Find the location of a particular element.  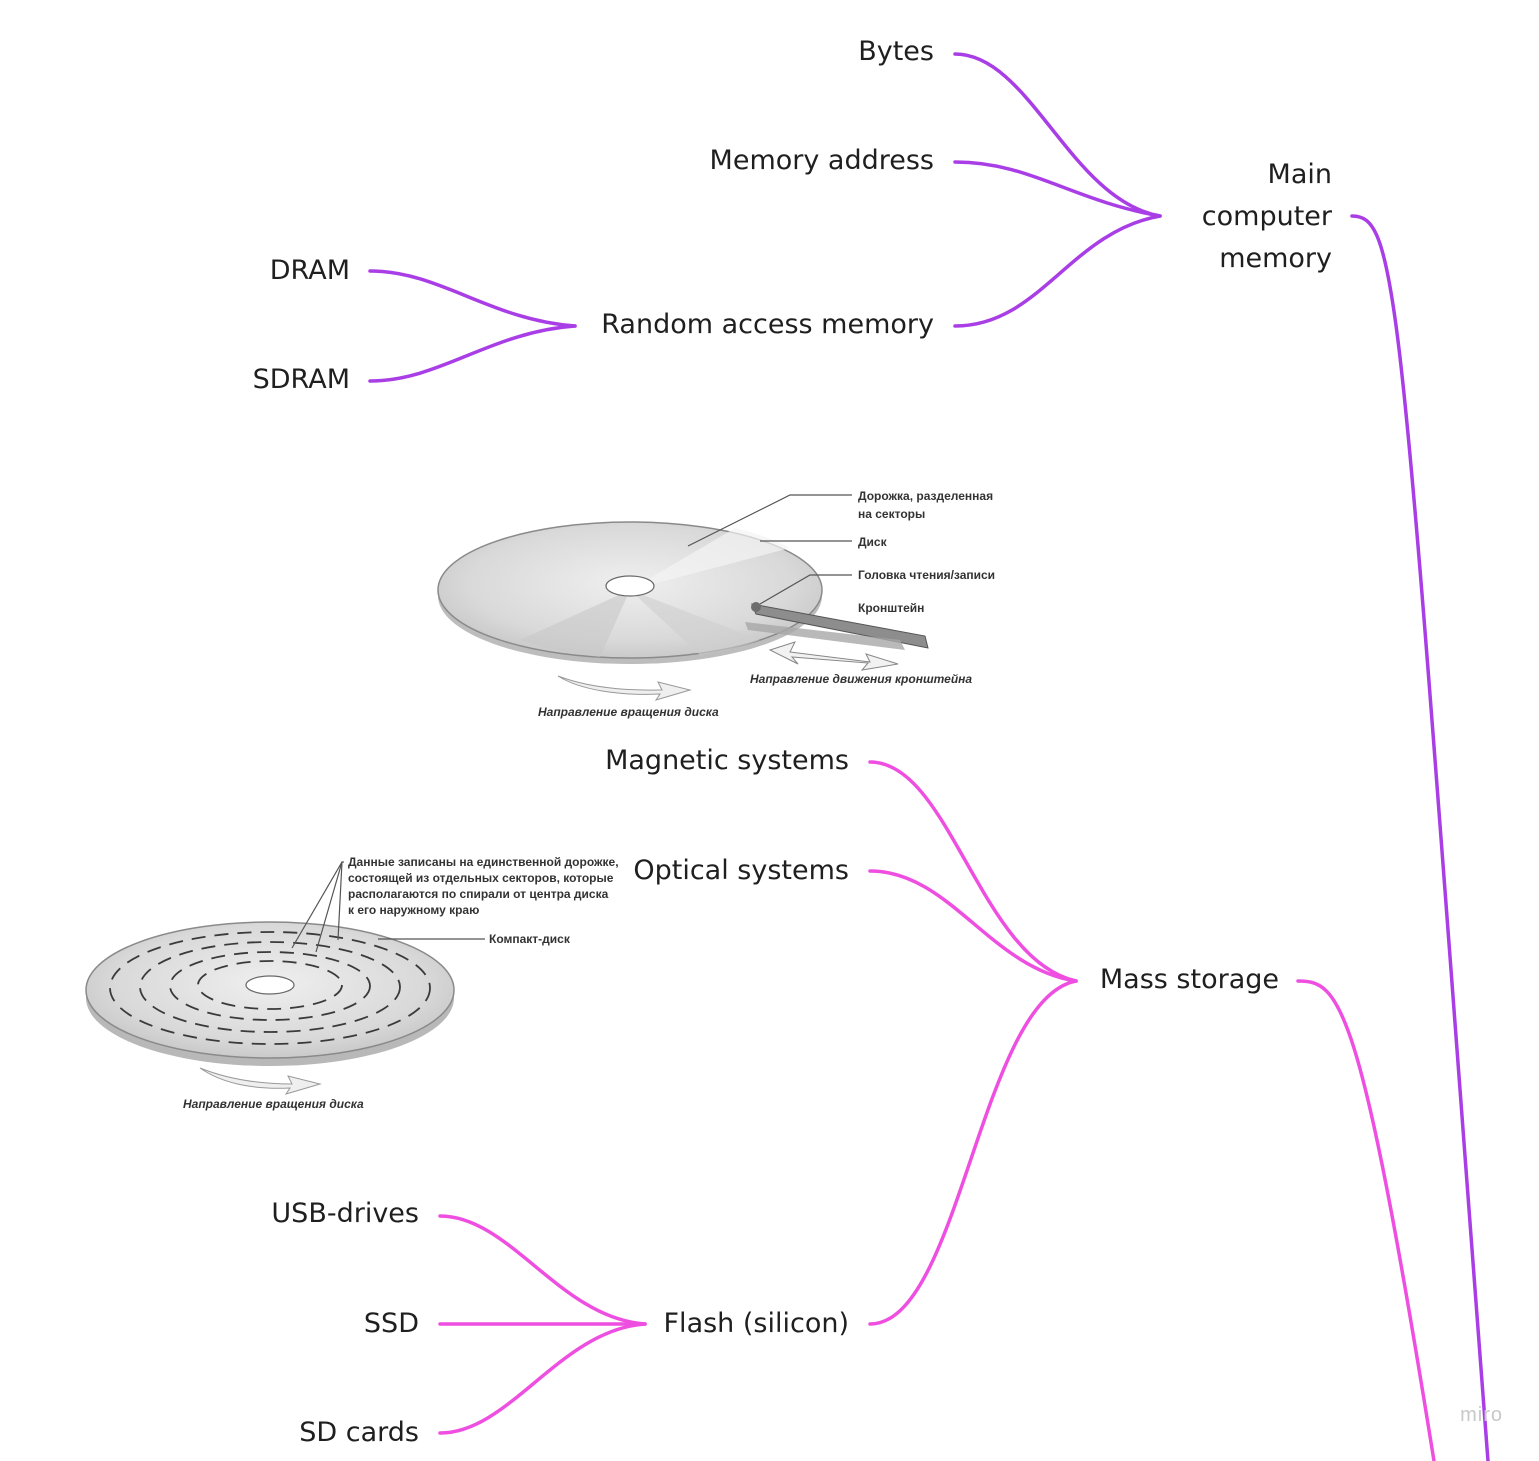

edge-main-address is located at coordinates (1057, 189).